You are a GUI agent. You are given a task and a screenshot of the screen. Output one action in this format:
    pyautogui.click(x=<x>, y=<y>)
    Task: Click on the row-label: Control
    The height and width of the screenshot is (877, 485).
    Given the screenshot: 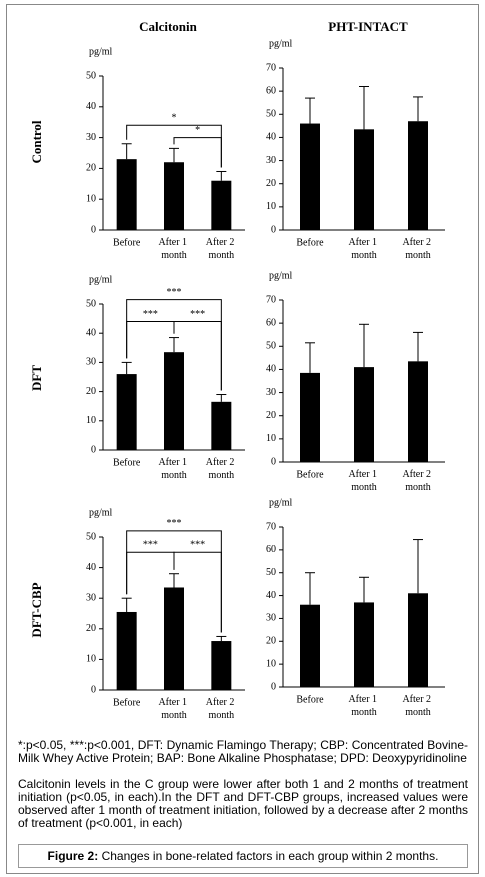 What is the action you would take?
    pyautogui.click(x=36, y=141)
    